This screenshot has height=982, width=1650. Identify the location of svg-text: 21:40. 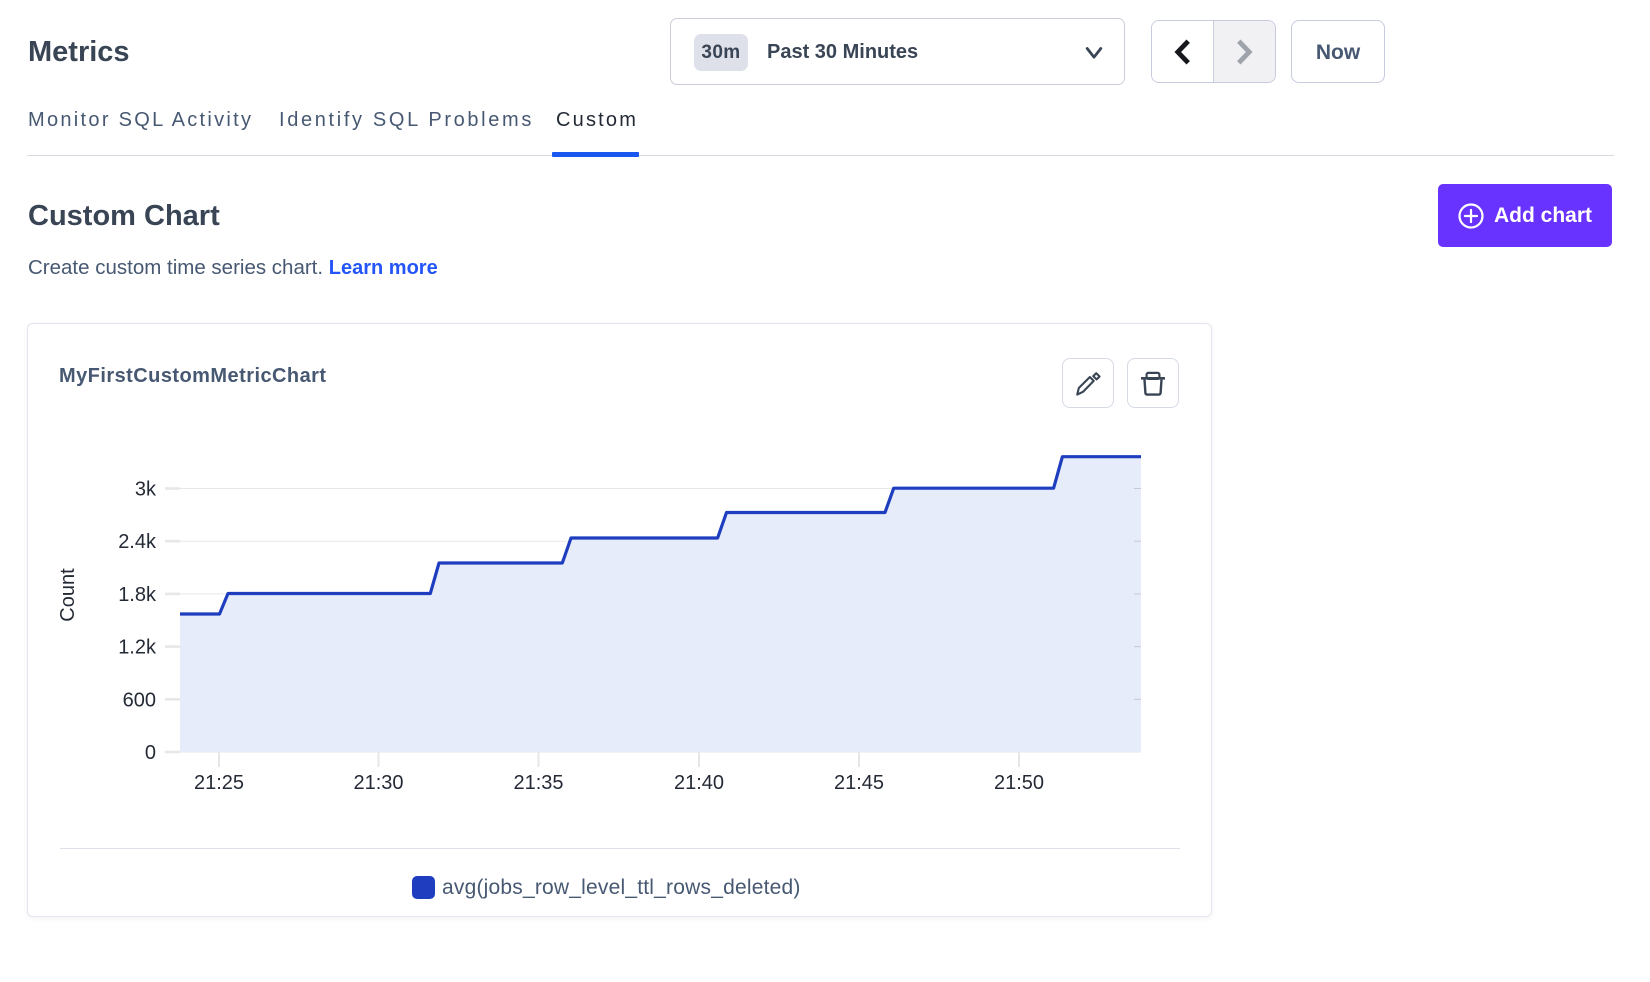
(699, 783).